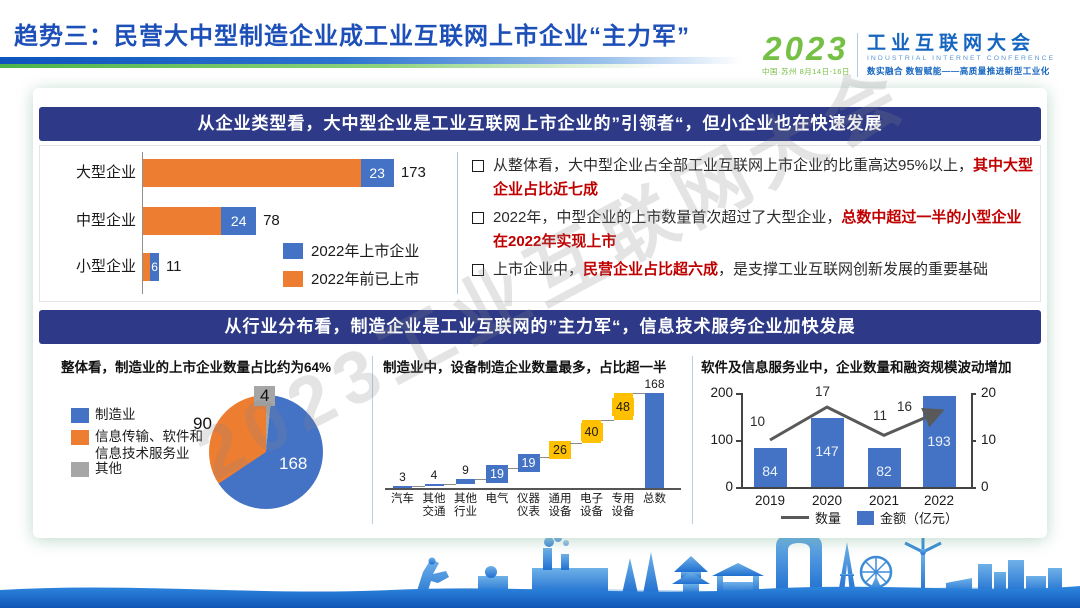 This screenshot has width=1080, height=608. I want to click on bar-total-label: 78, so click(271, 220).